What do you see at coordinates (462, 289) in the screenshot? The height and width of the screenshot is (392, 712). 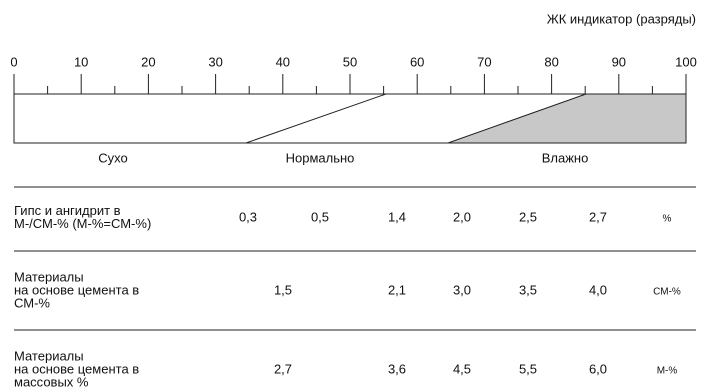 I see `cell-value: 3,0` at bounding box center [462, 289].